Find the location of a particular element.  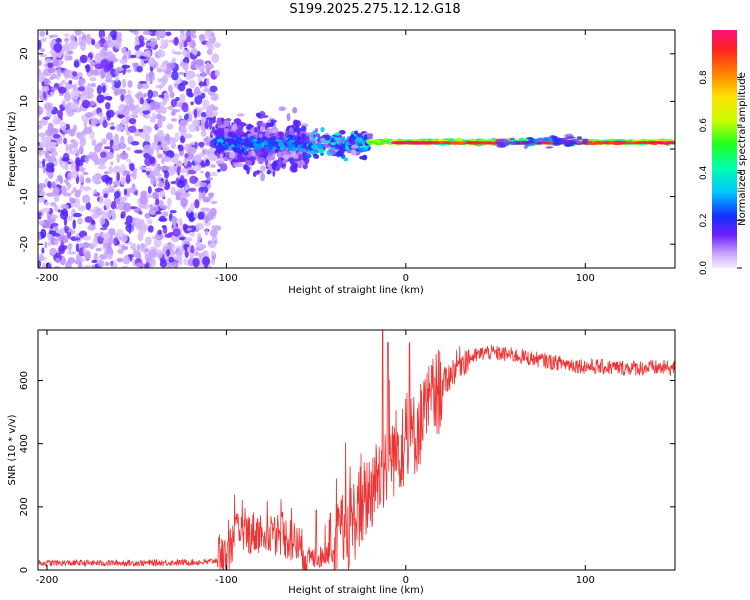

y-tick-label: -20 is located at coordinates (24, 244).